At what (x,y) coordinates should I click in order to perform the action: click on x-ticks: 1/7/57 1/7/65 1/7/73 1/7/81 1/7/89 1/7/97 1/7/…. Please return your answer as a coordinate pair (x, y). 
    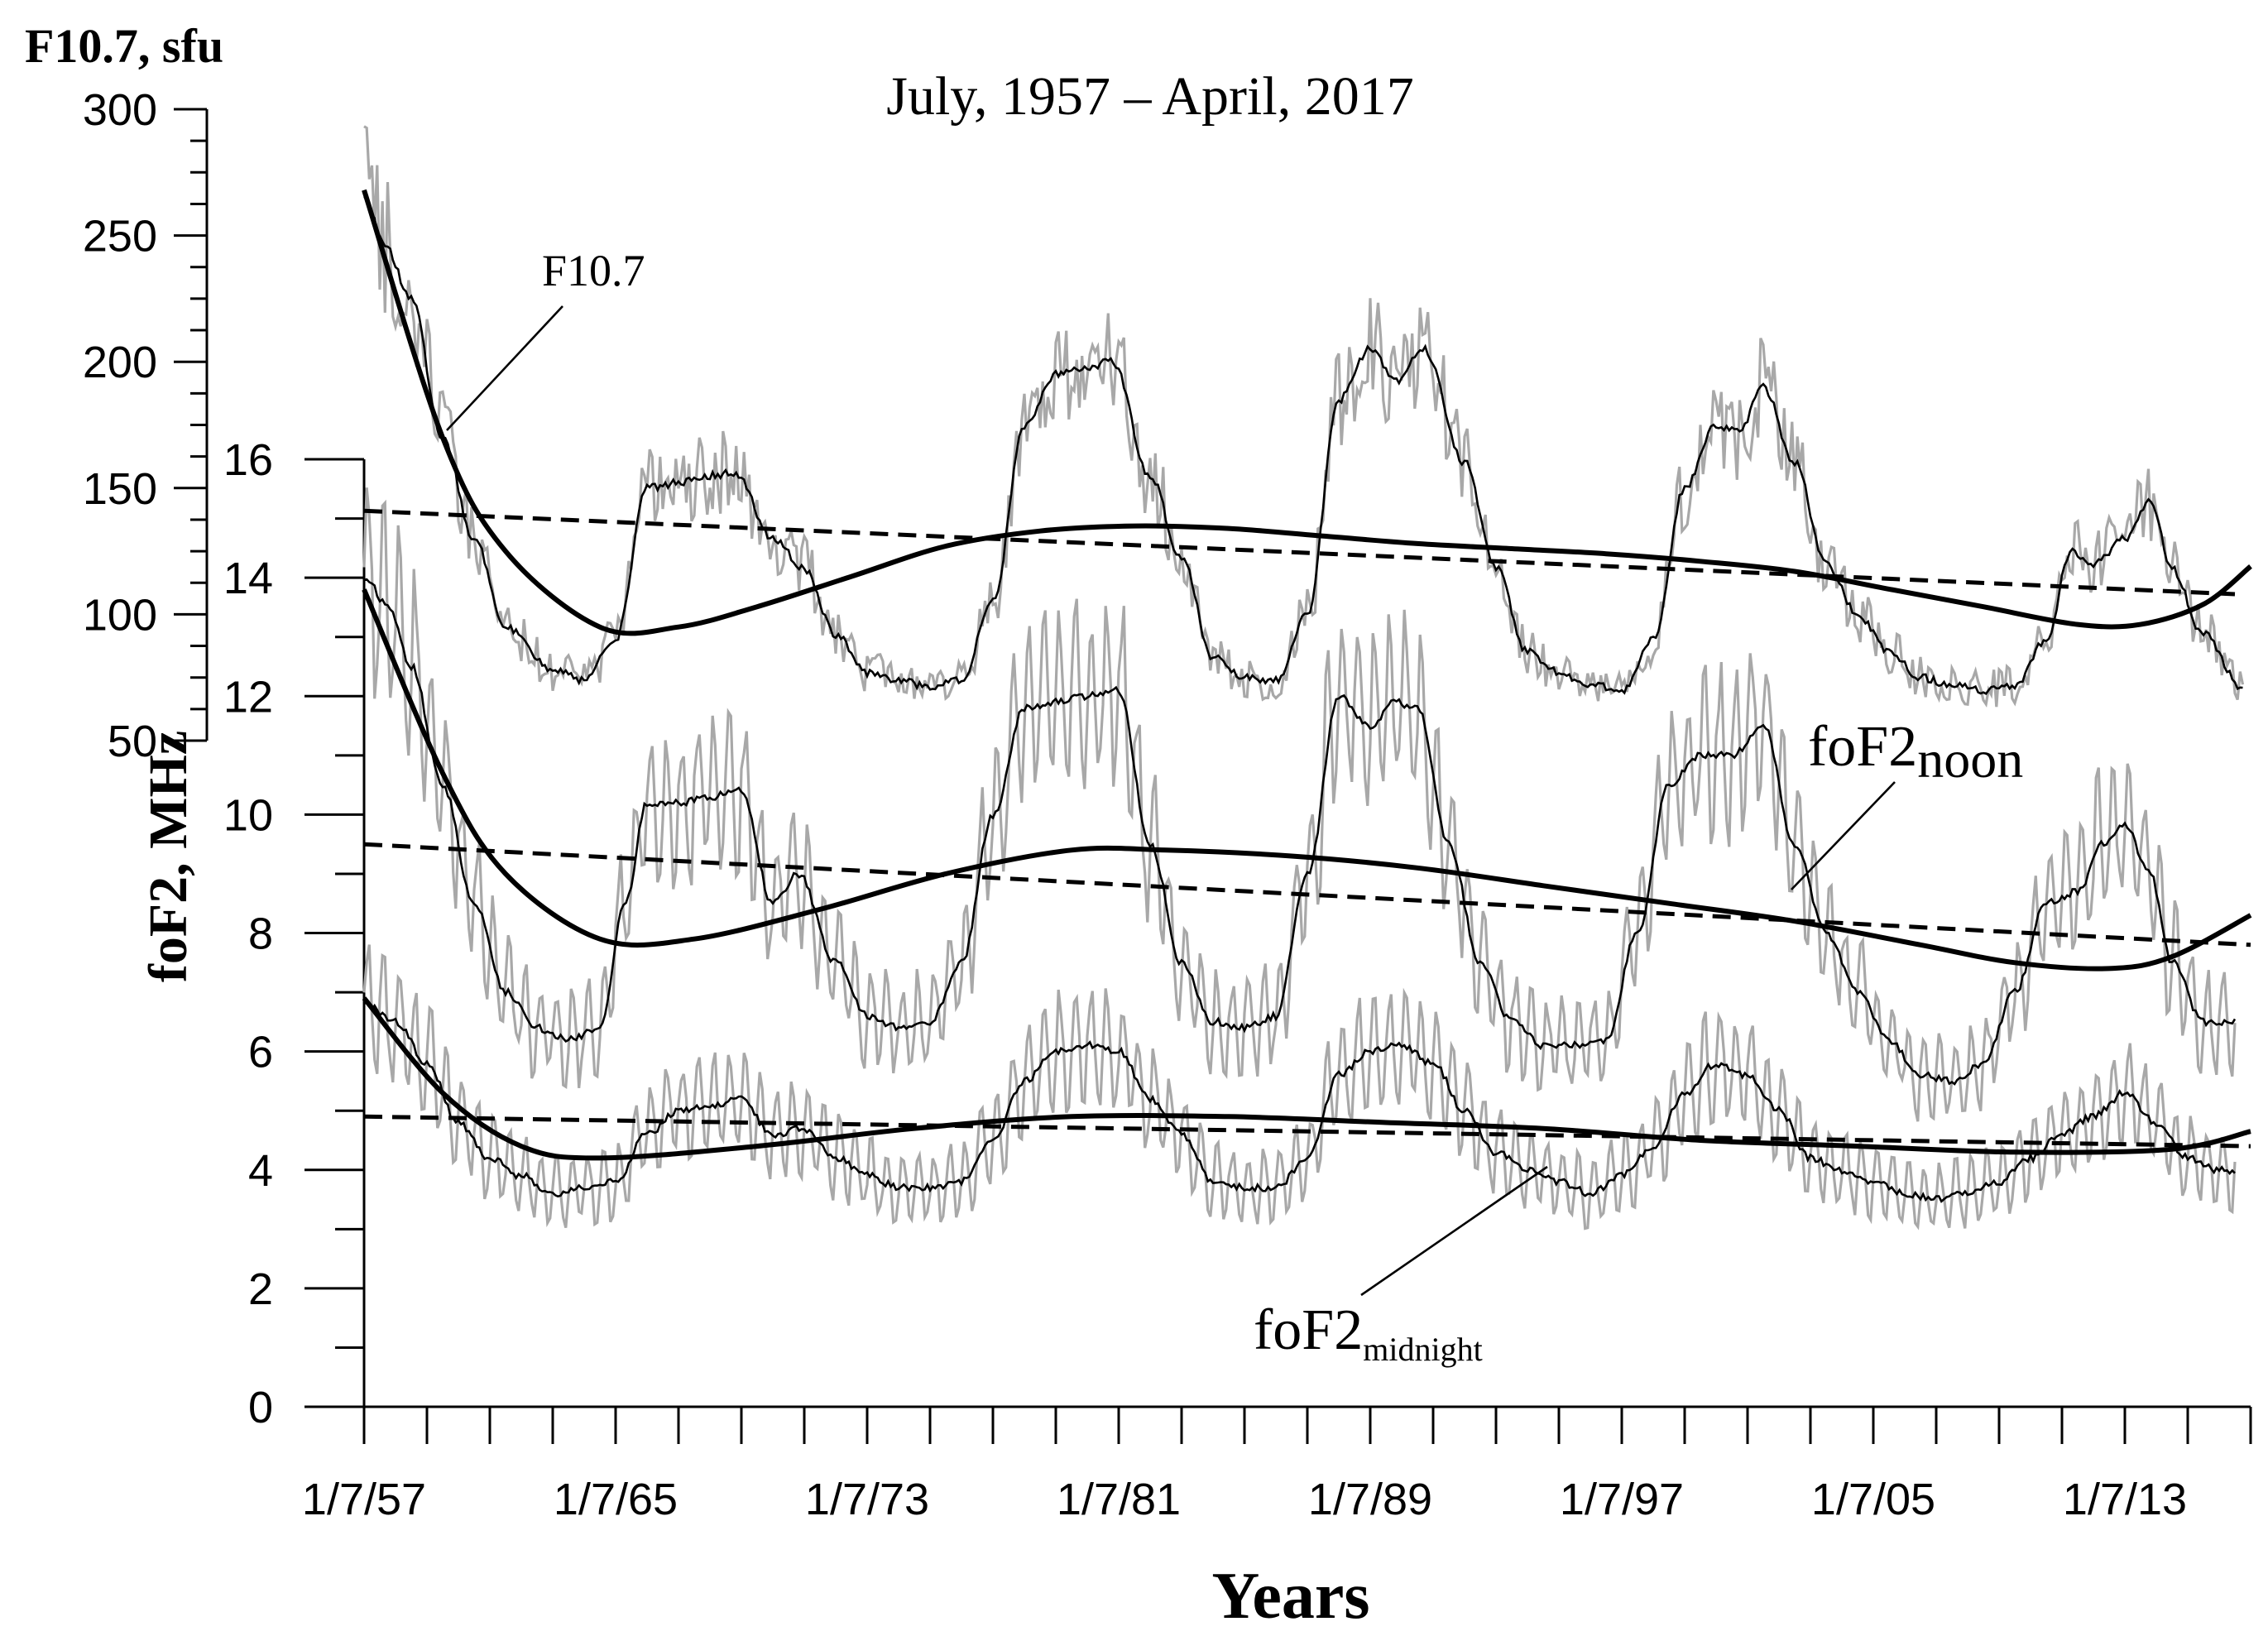
    Looking at the image, I should click on (1277, 1465).